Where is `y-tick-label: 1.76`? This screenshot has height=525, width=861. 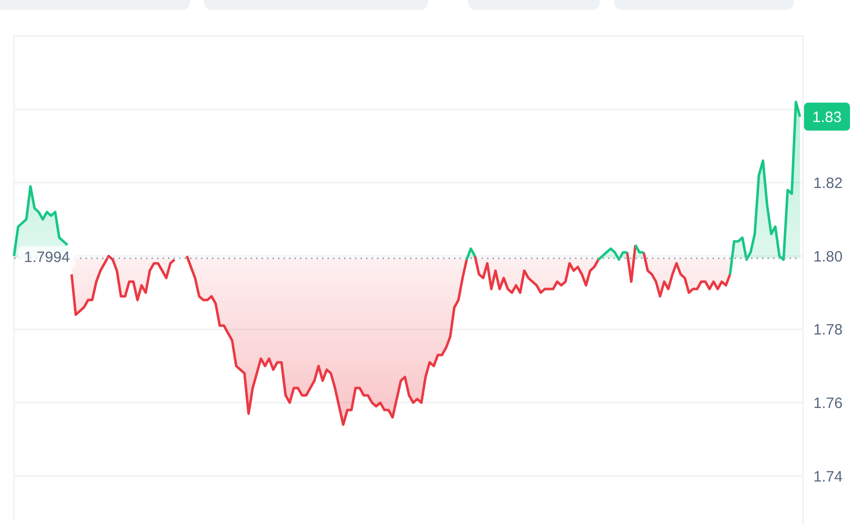 y-tick-label: 1.76 is located at coordinates (828, 403).